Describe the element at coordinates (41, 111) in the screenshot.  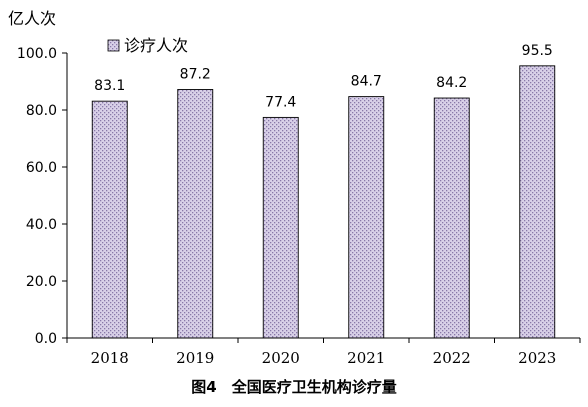
I see `y-tick-label: 80.0` at that location.